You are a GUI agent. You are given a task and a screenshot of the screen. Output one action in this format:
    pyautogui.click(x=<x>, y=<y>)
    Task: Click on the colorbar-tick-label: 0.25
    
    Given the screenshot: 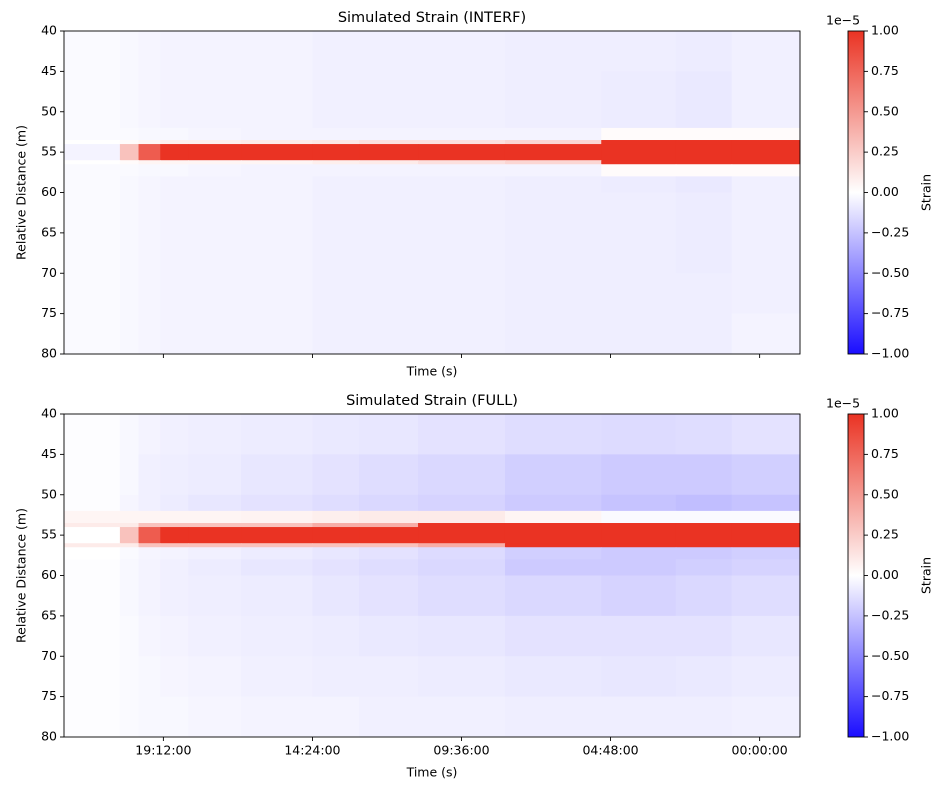 What is the action you would take?
    pyautogui.click(x=885, y=151)
    